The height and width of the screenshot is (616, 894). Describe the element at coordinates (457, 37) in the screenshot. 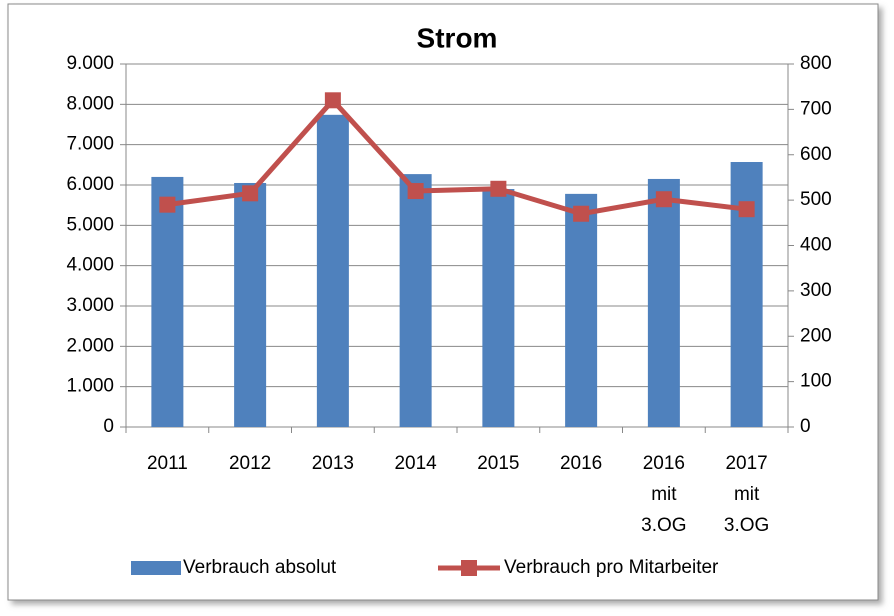

I see `chart-title: Strom` at that location.